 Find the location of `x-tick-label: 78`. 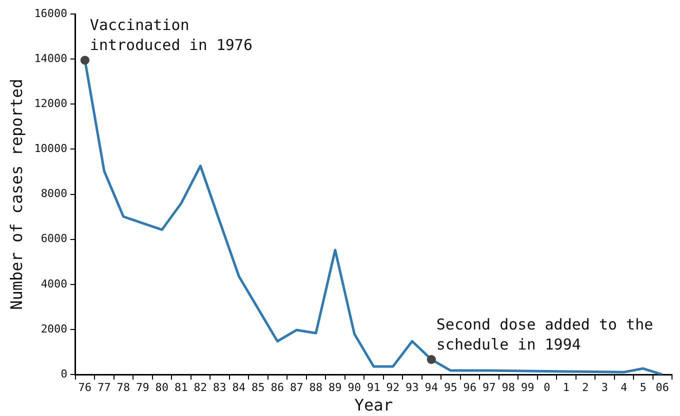

x-tick-label: 78 is located at coordinates (123, 387).